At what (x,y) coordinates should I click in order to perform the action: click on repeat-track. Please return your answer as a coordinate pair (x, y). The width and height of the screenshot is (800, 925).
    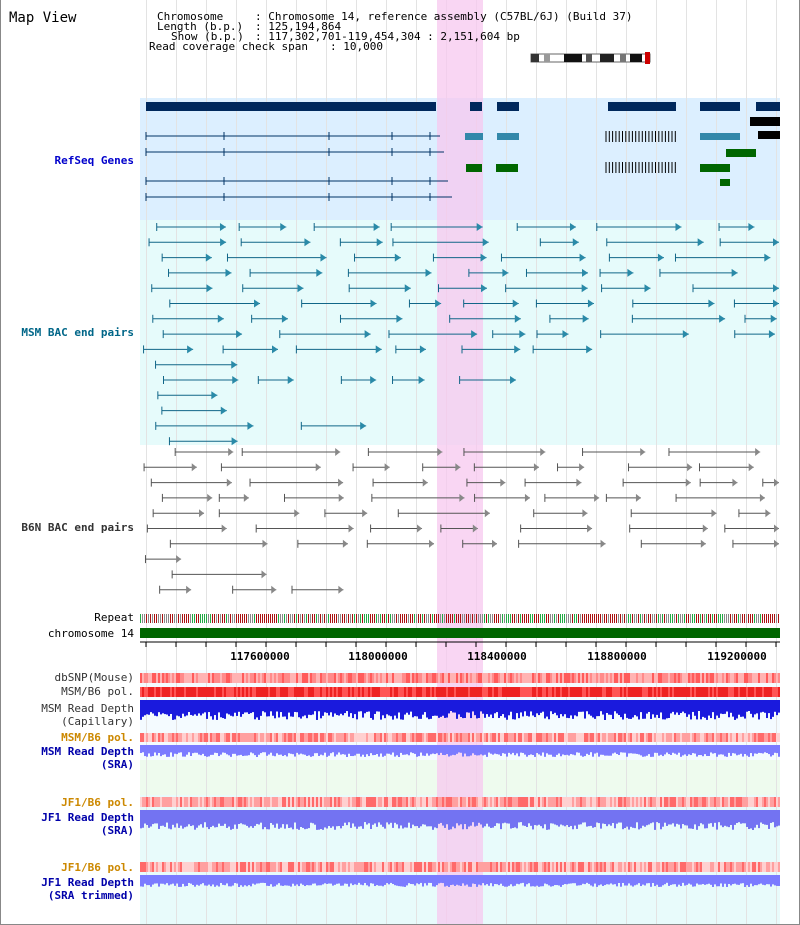
    Looking at the image, I should click on (459, 618).